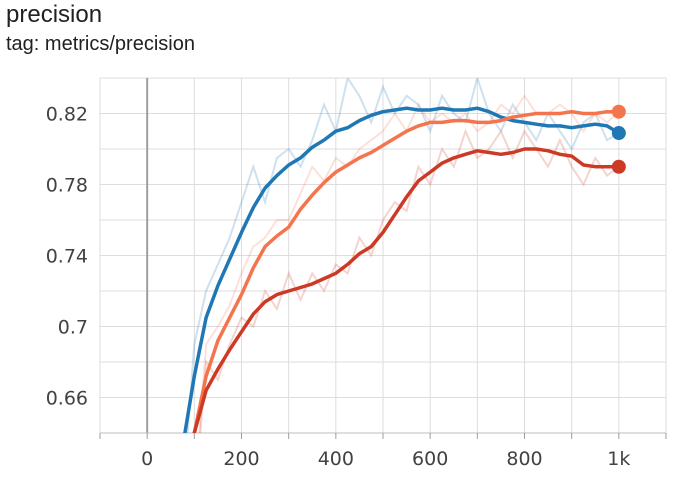 This screenshot has height=486, width=684. Describe the element at coordinates (241, 459) in the screenshot. I see `x-tick-label: 200` at that location.